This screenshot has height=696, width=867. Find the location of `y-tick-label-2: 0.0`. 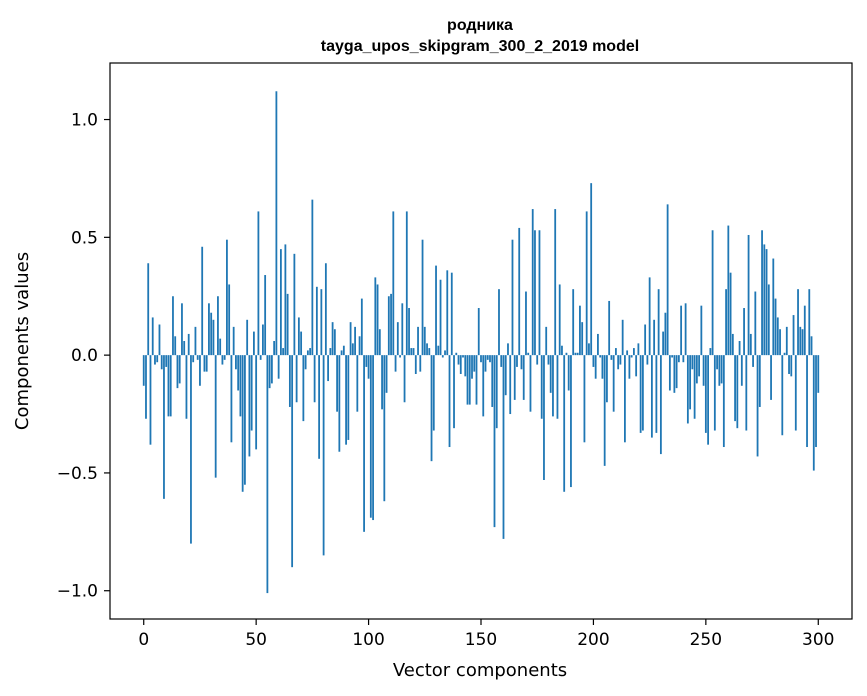

y-tick-label-2: 0.0 is located at coordinates (84, 356).